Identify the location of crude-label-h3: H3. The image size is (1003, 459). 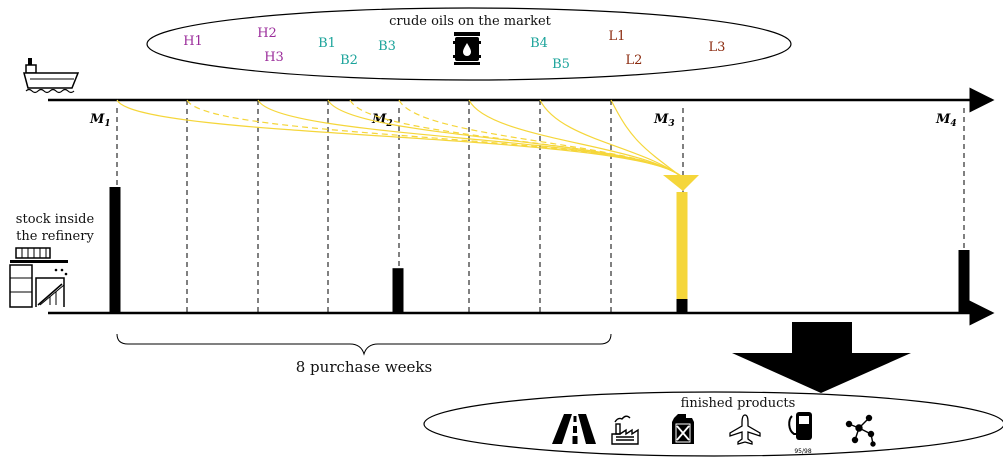
(274, 57).